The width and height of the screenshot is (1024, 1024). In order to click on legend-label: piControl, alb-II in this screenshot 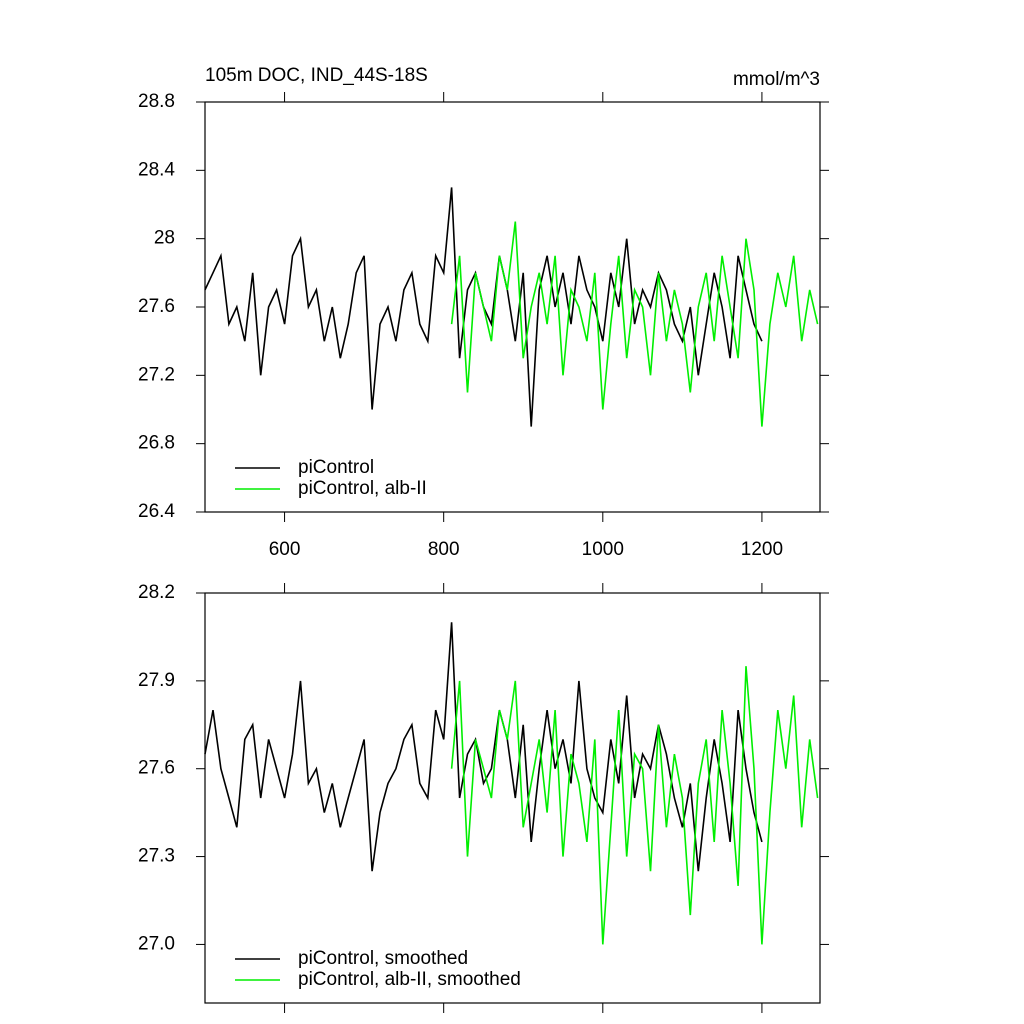, I will do `click(362, 488)`.